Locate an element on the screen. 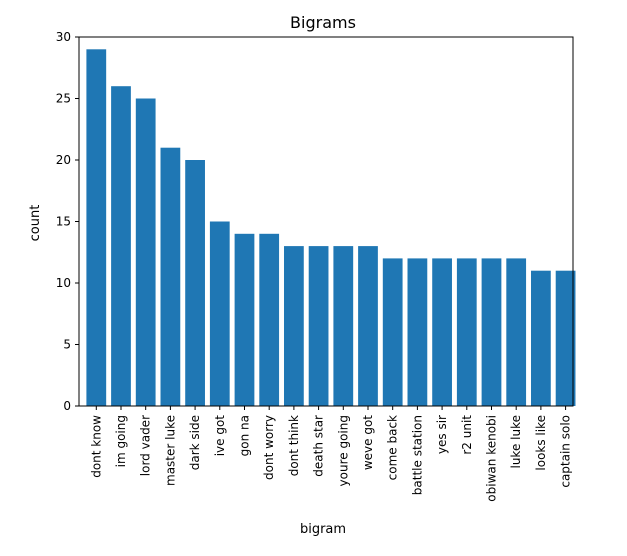 This screenshot has height=556, width=627. bar-battle-station is located at coordinates (417, 332).